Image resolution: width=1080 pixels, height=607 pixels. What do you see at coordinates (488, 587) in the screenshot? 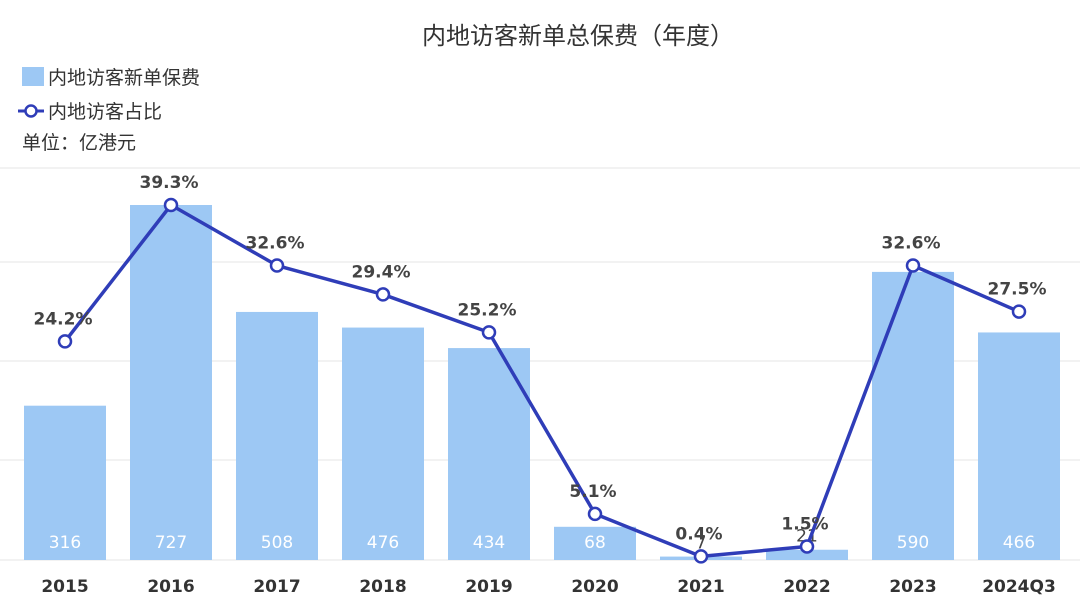
I see `x-tick-2019: 2019` at bounding box center [488, 587].